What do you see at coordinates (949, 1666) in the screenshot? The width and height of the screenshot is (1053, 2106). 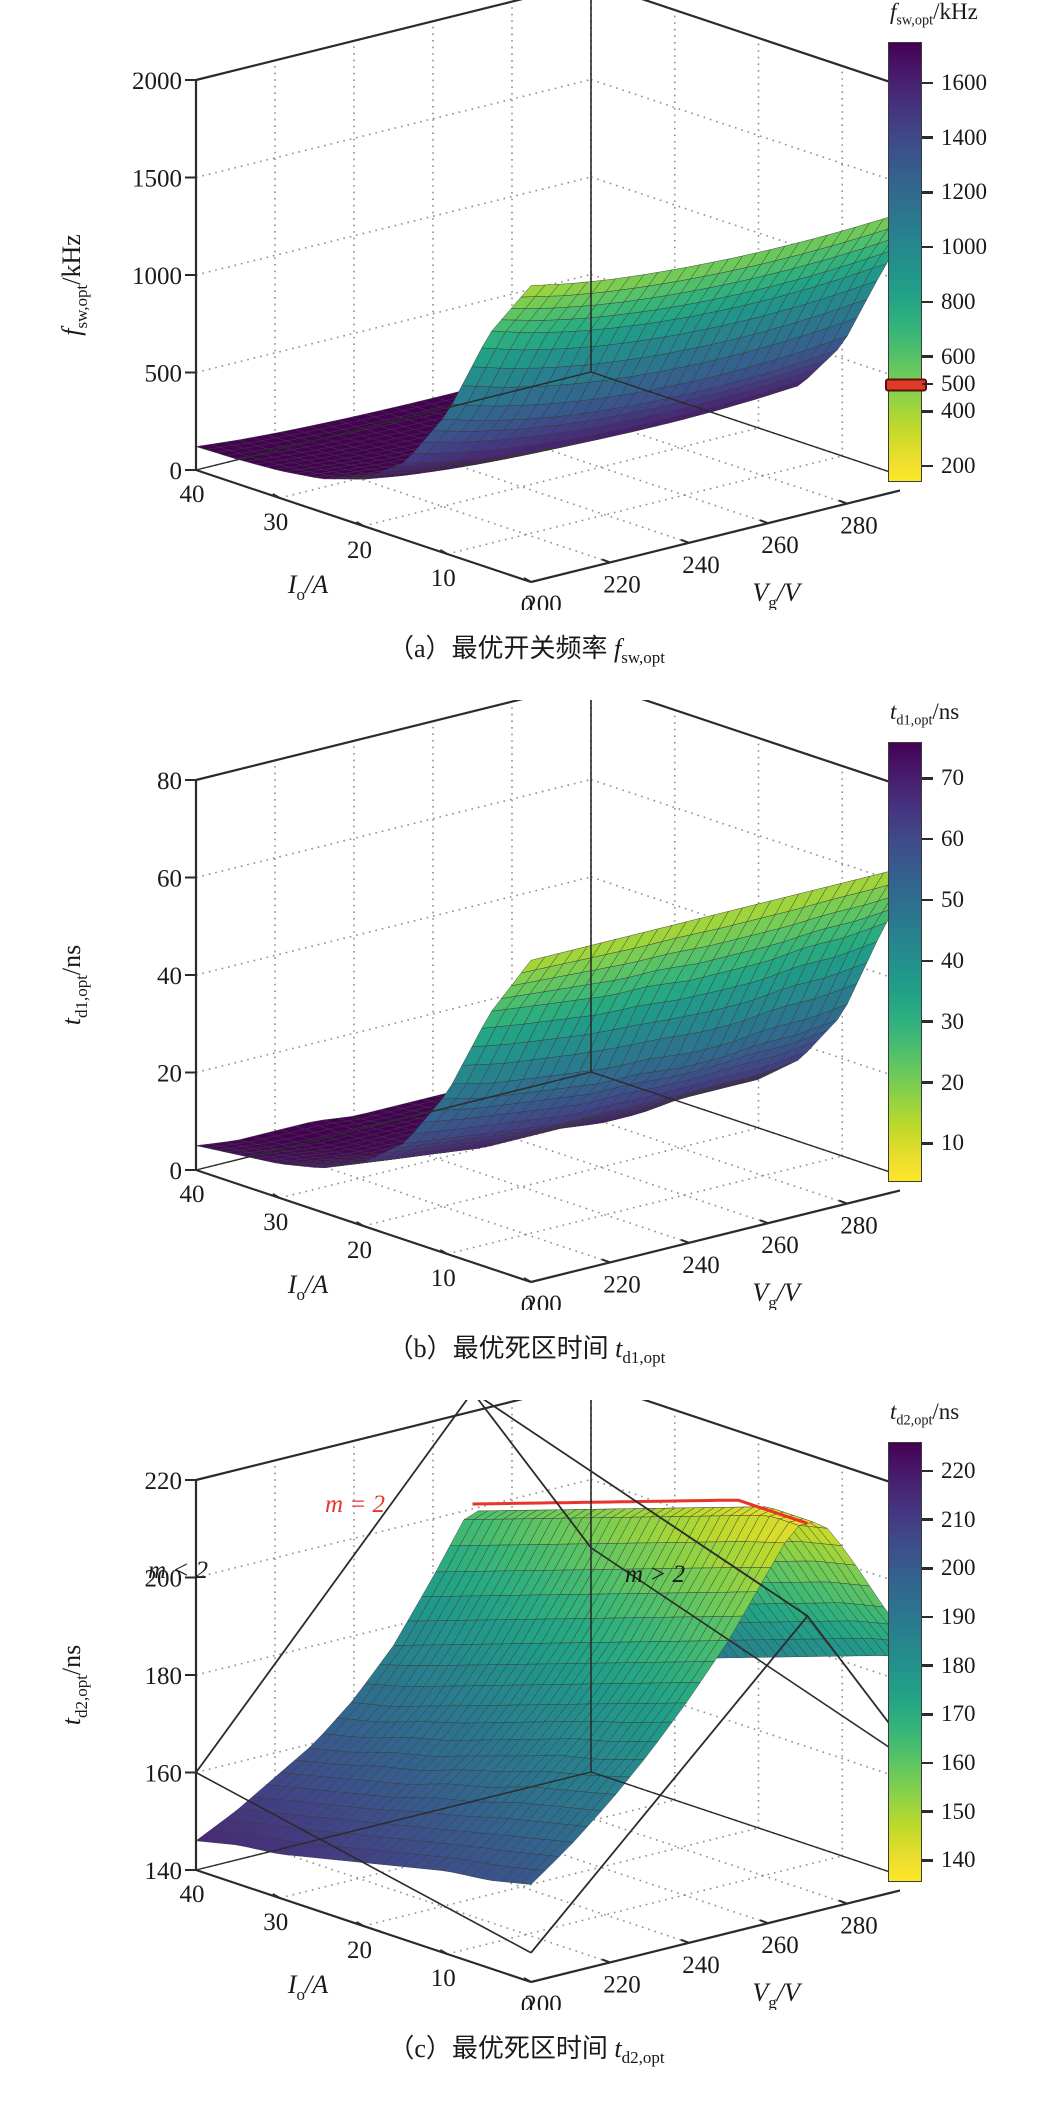 I see `colorbar-tick: 180` at bounding box center [949, 1666].